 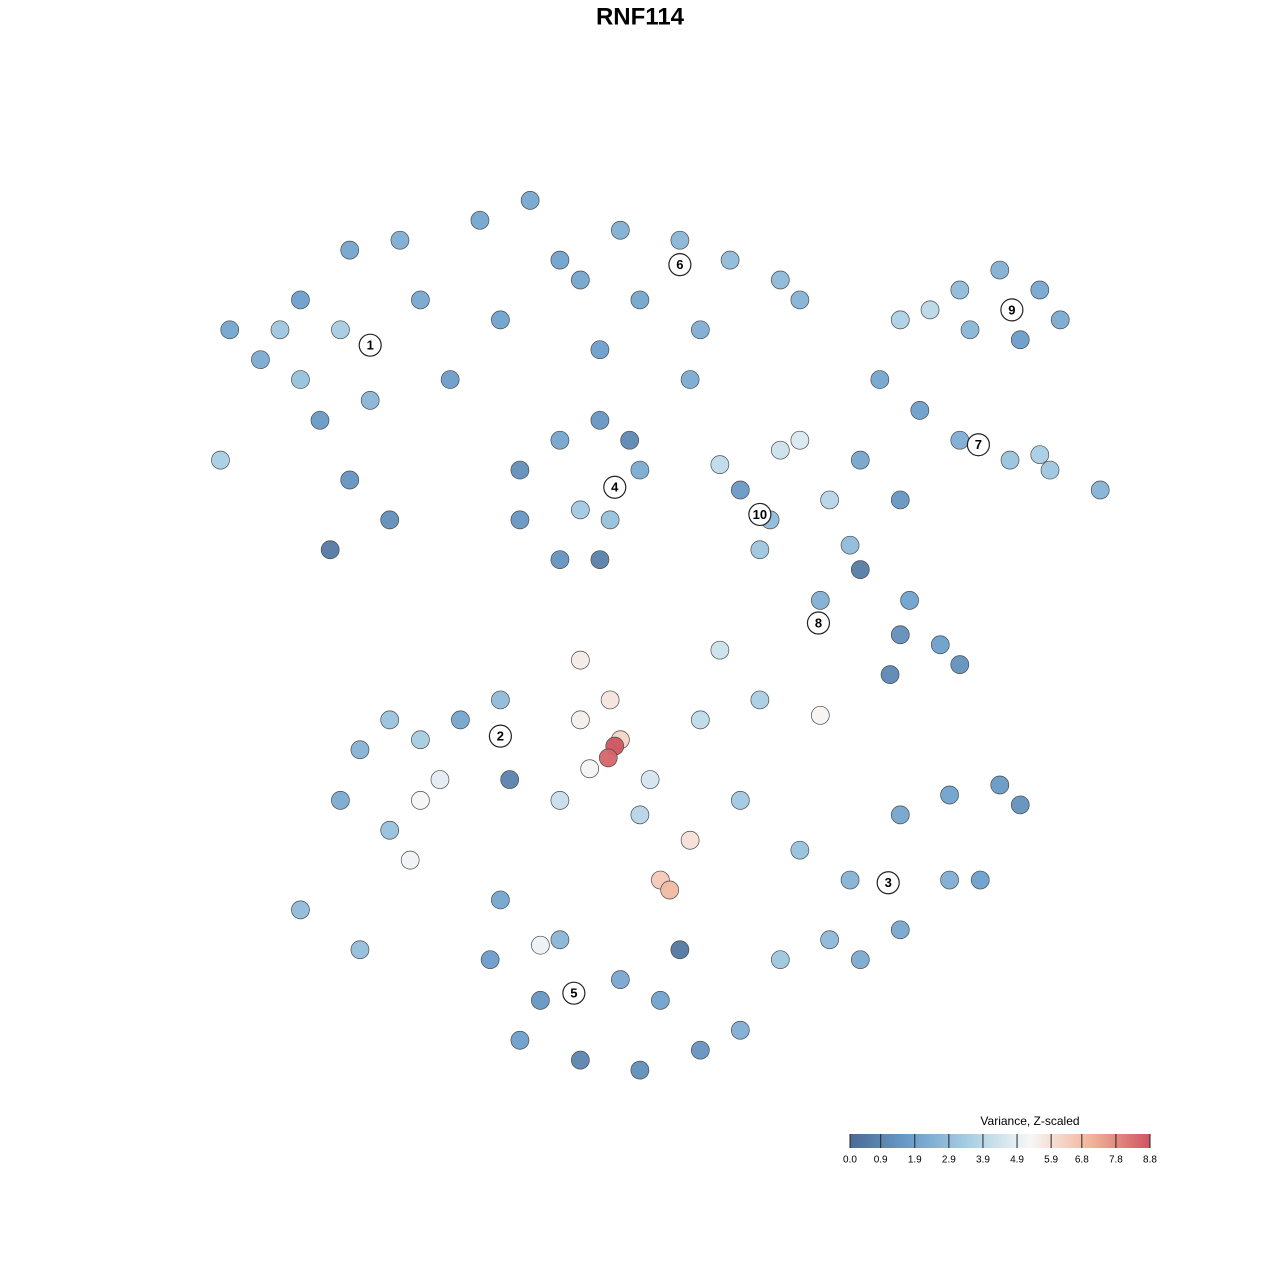 I want to click on cluster-label: 2, so click(x=500, y=736).